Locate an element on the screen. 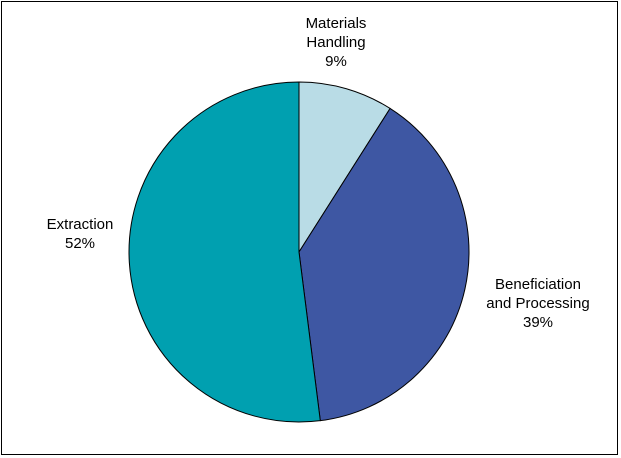 This screenshot has height=458, width=621. label-beneficiation-processing: Beneficiation and Processing 39% is located at coordinates (537, 303).